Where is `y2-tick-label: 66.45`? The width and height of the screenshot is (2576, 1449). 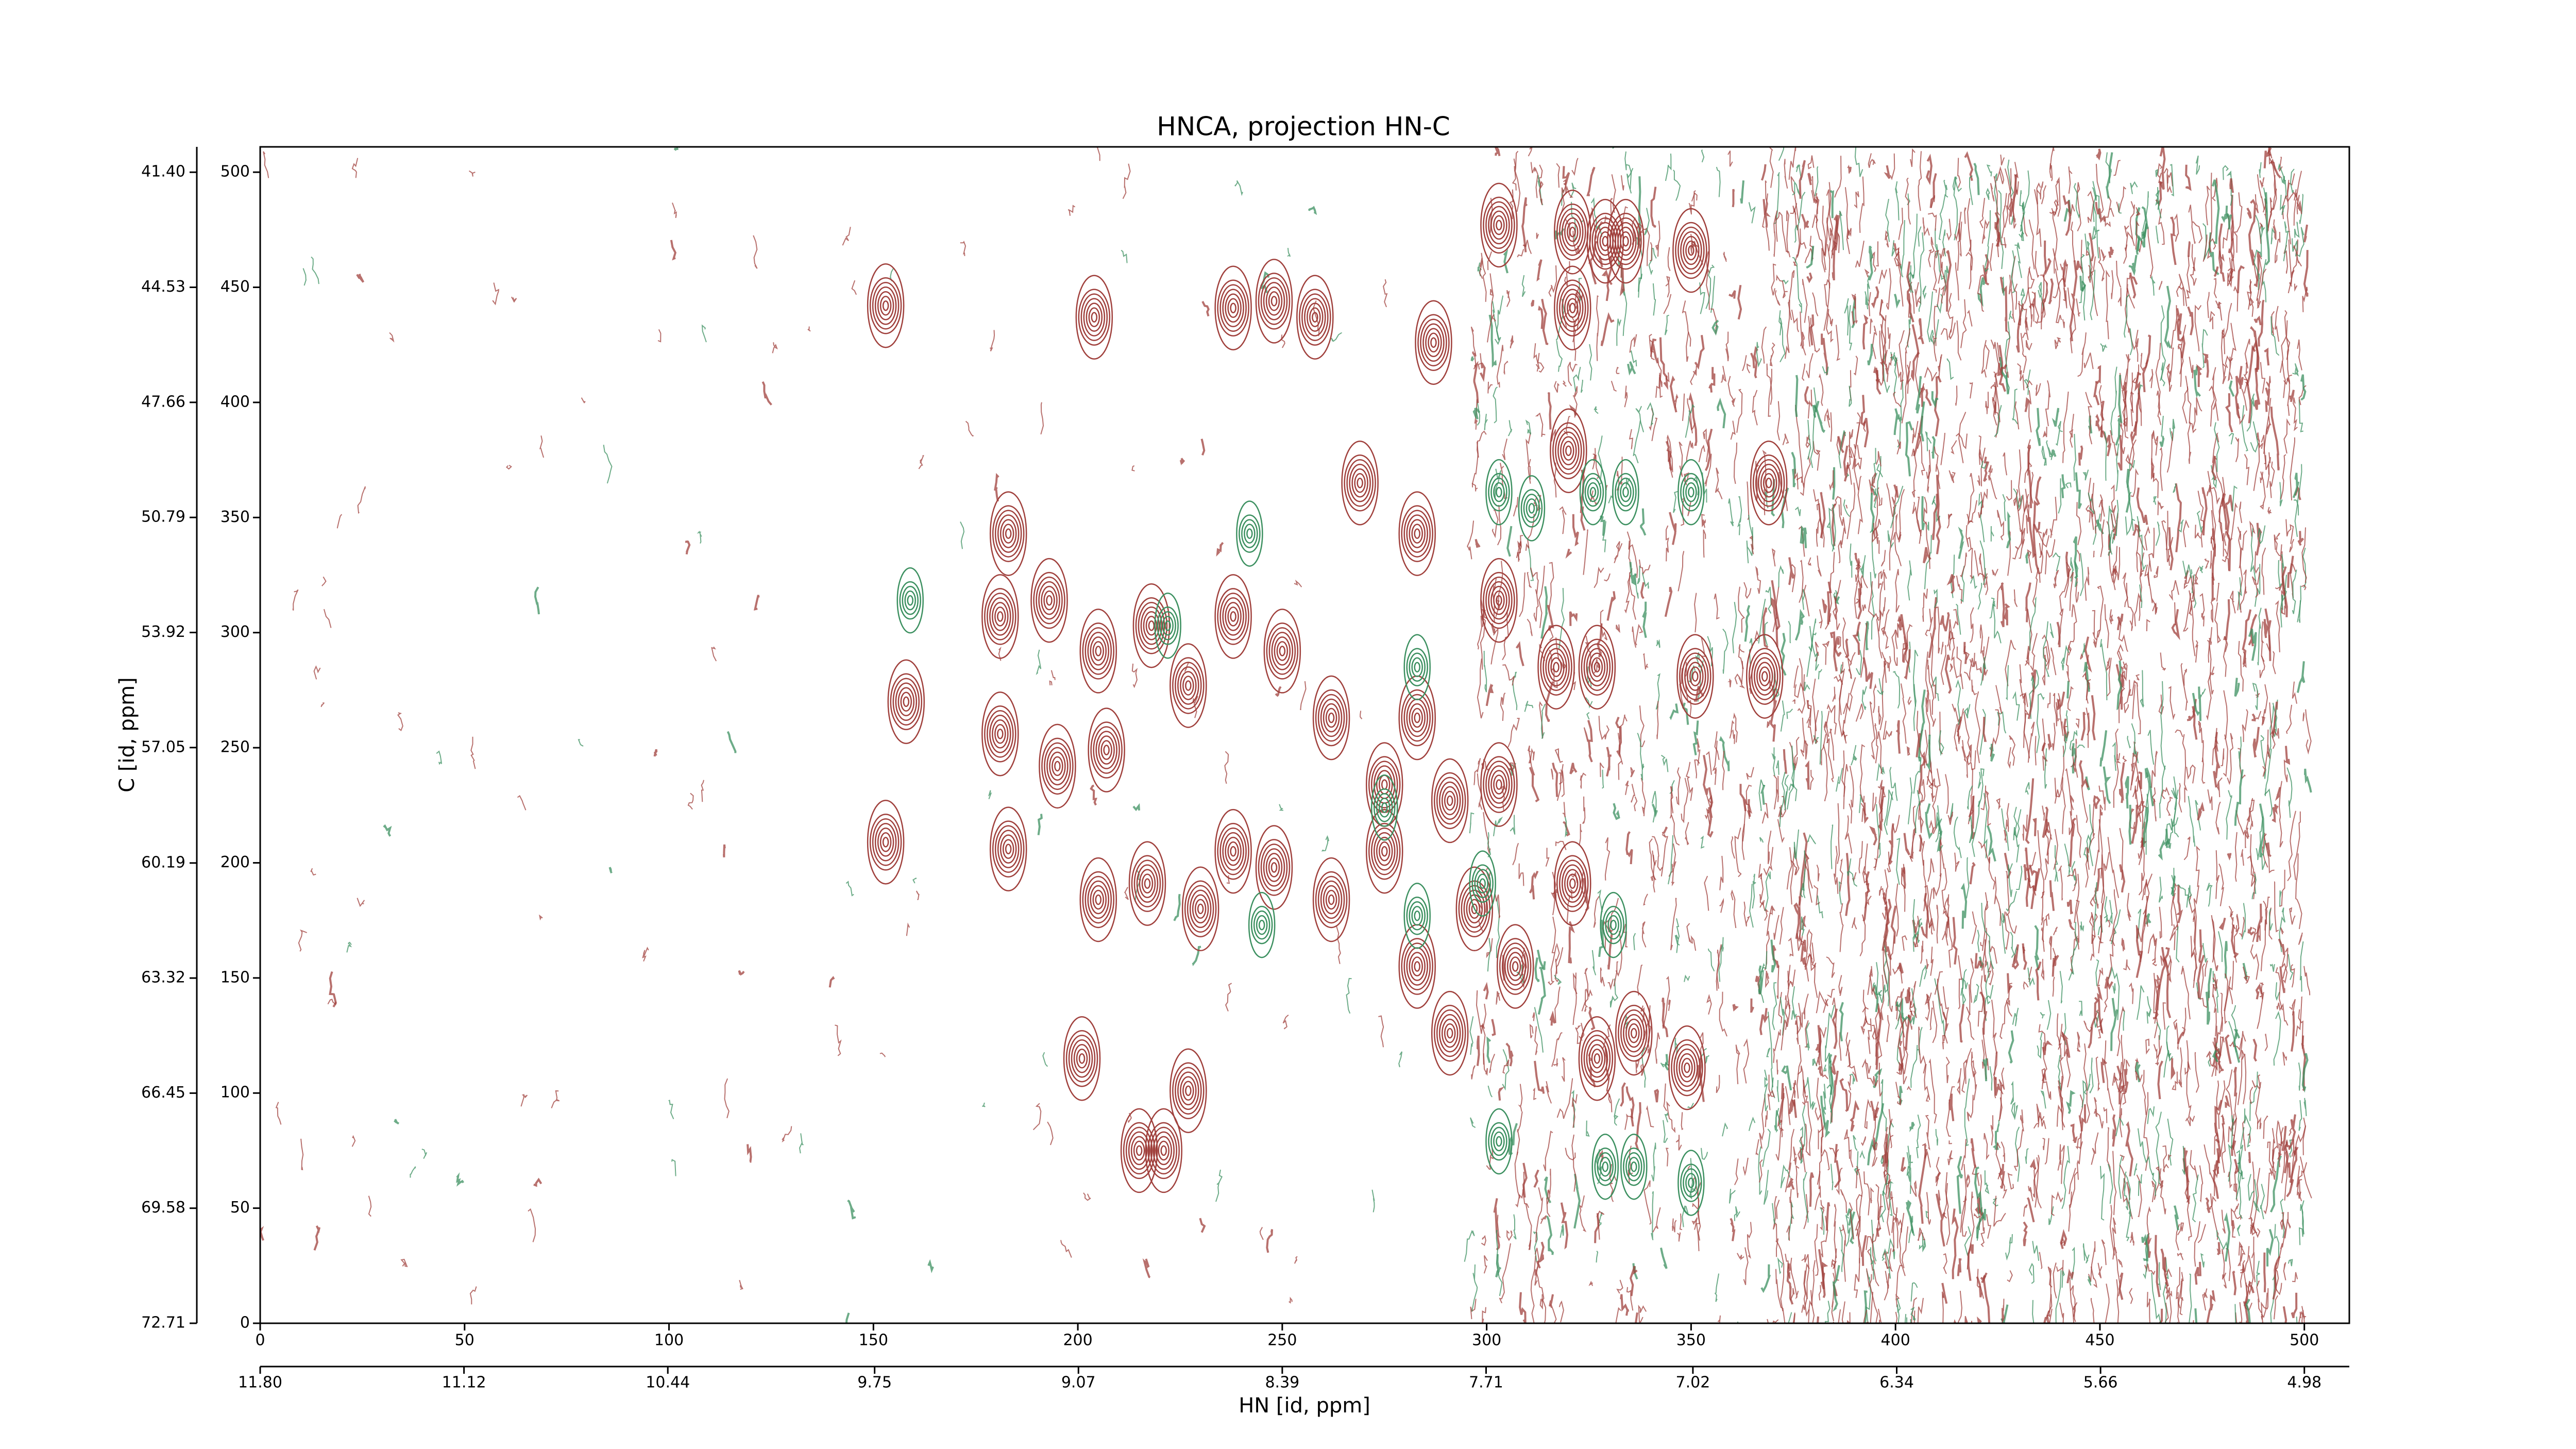
y2-tick-label: 66.45 is located at coordinates (163, 1093).